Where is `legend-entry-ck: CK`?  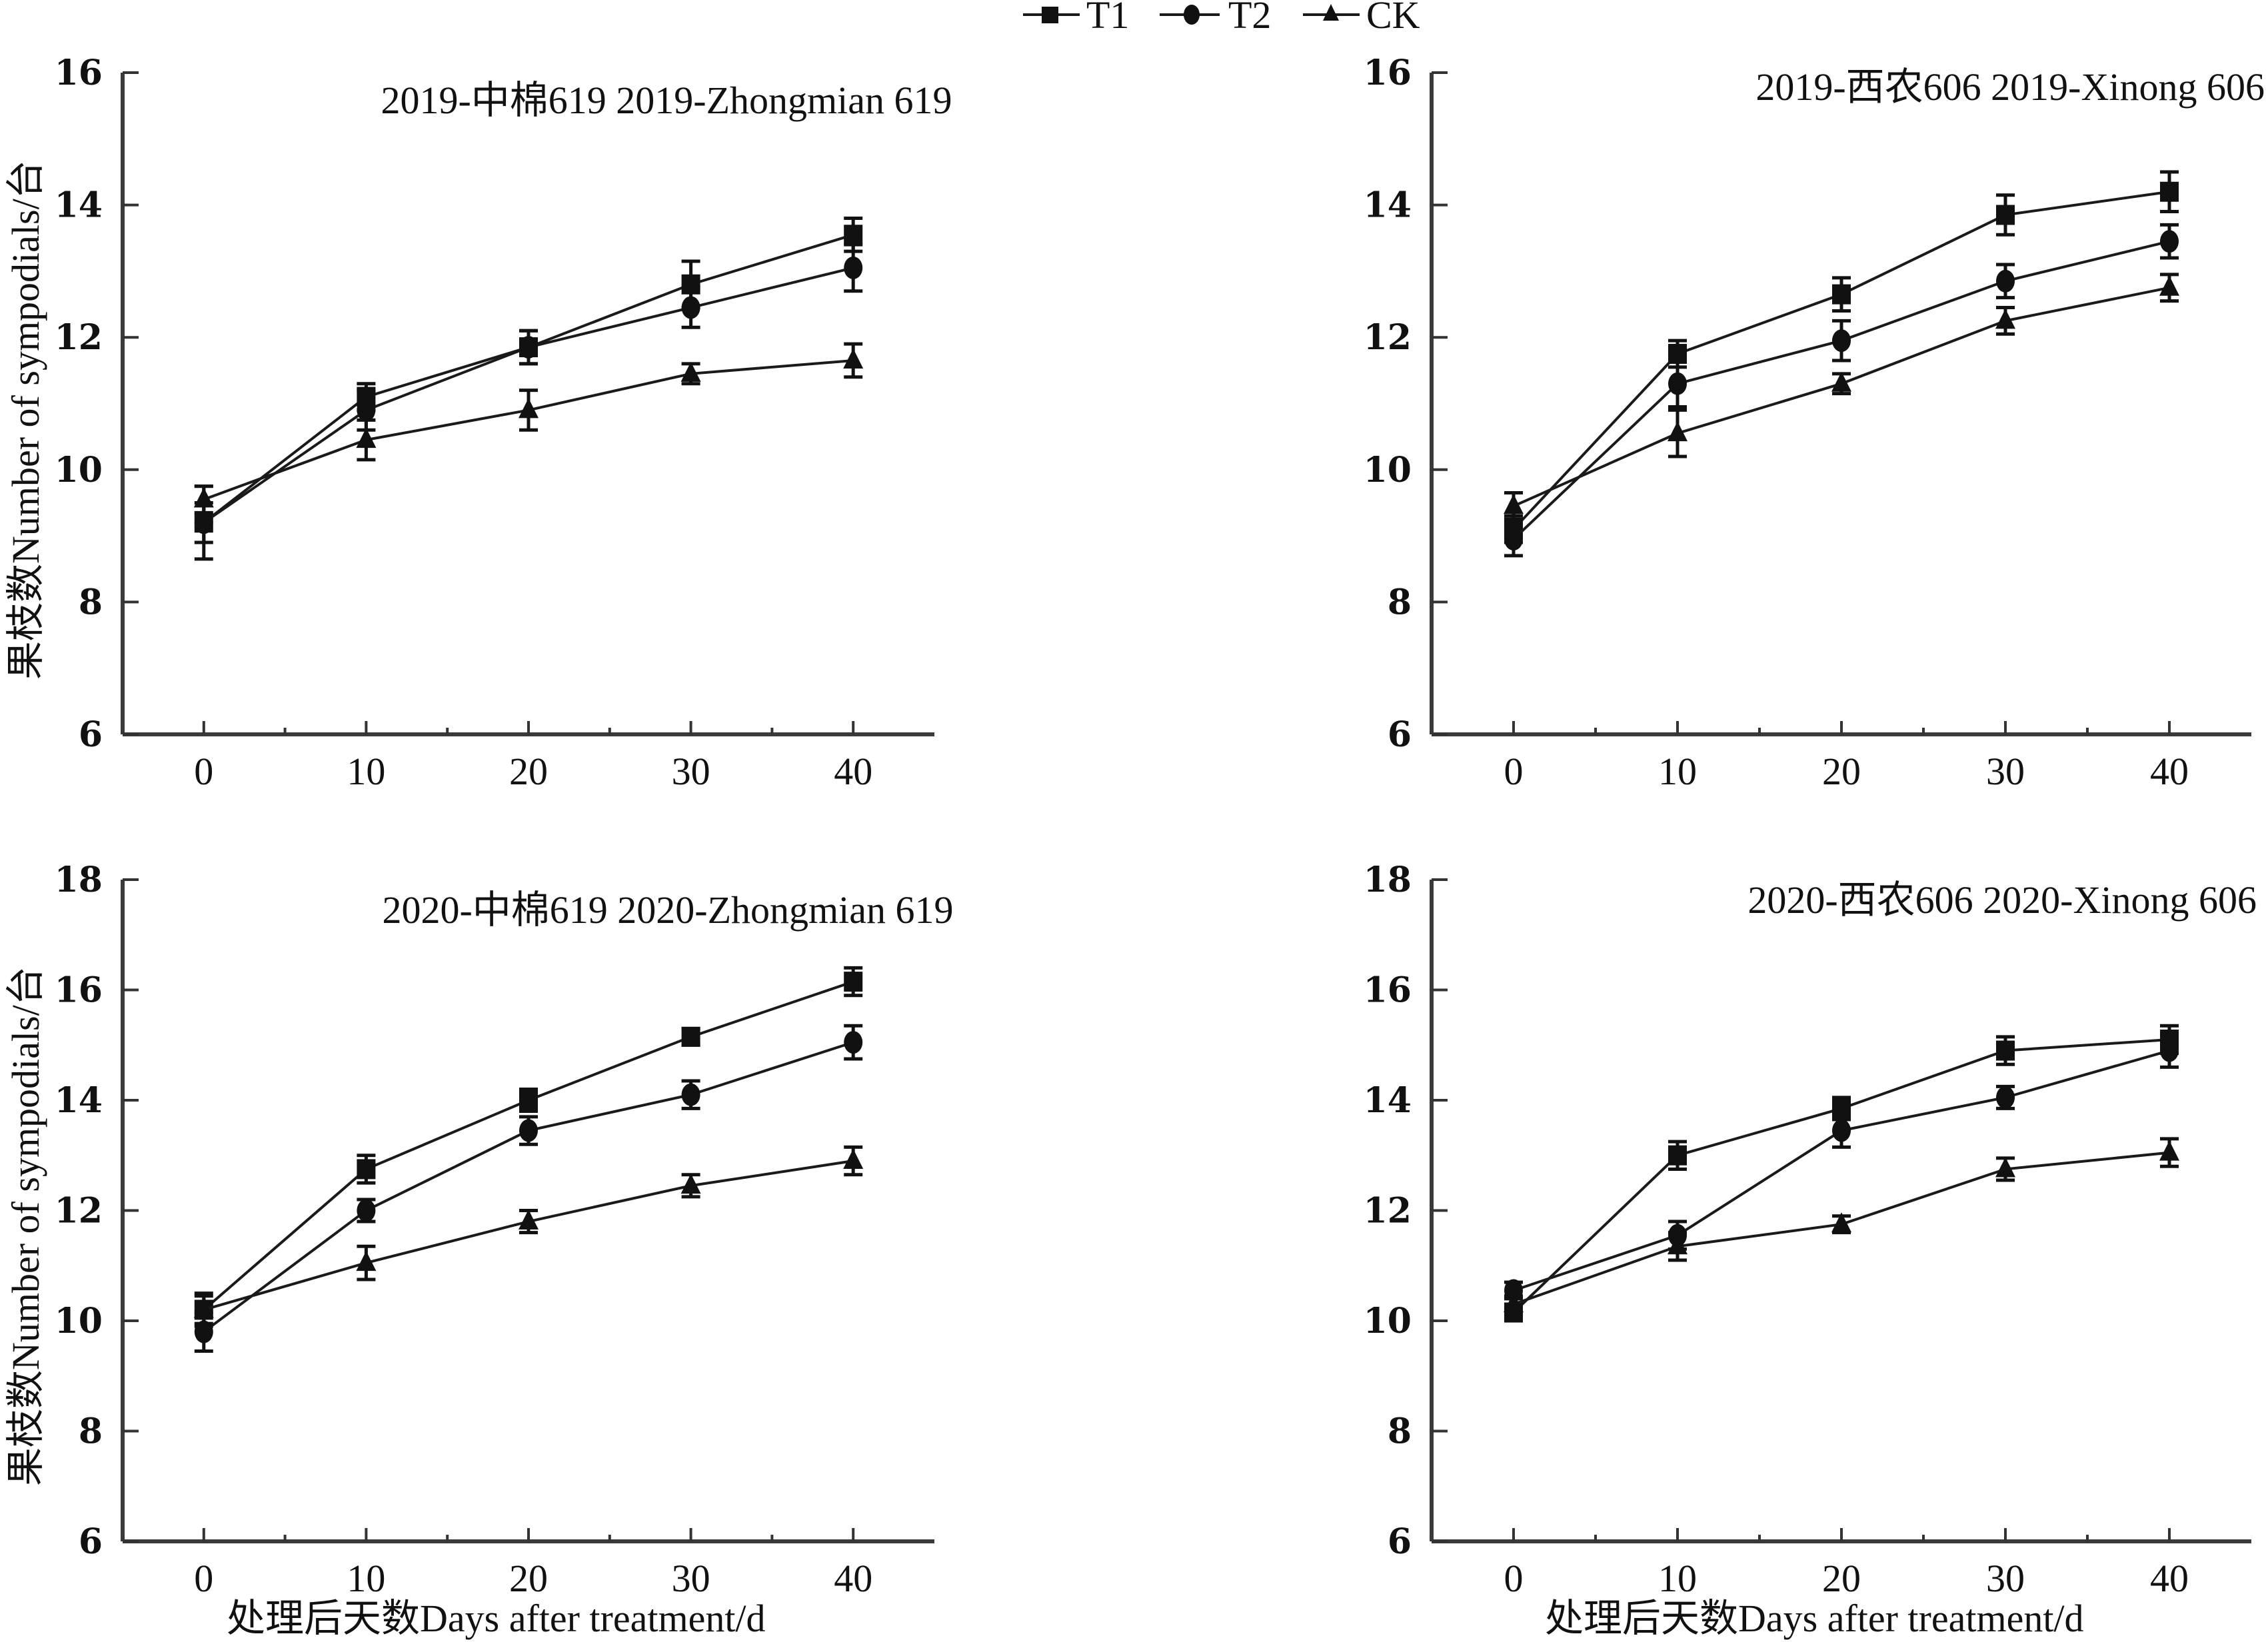 legend-entry-ck: CK is located at coordinates (1361, 18).